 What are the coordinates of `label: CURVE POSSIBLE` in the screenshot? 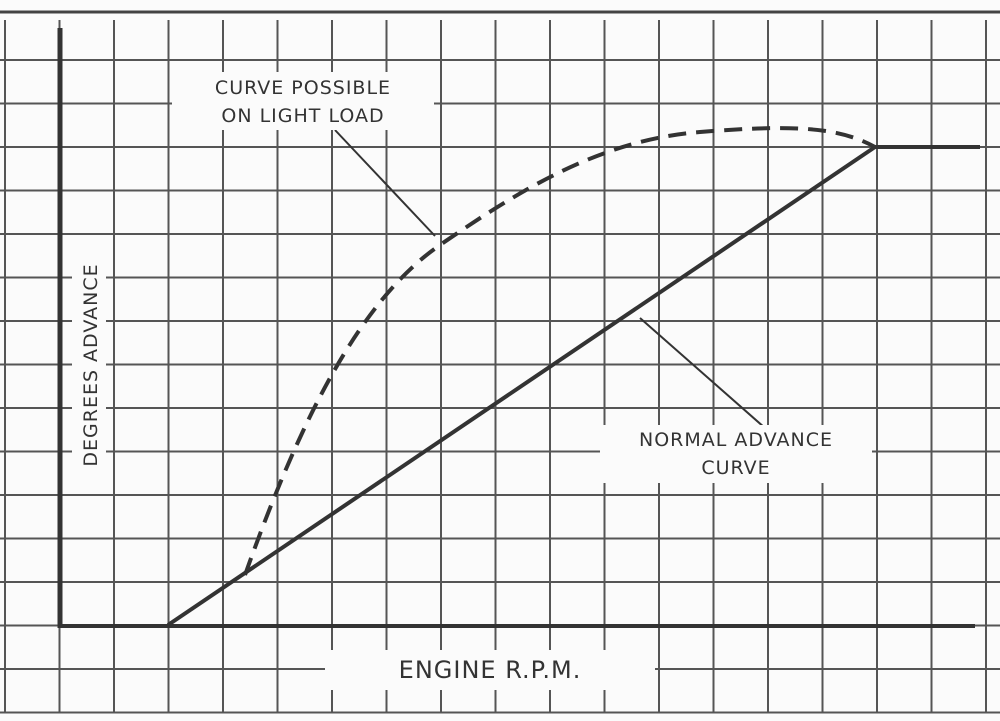 It's located at (303, 88).